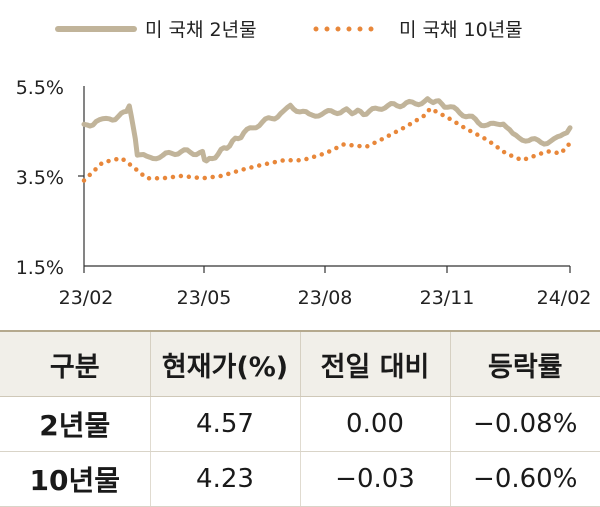 The height and width of the screenshot is (507, 600). I want to click on column-header: 등락률, so click(524, 363).